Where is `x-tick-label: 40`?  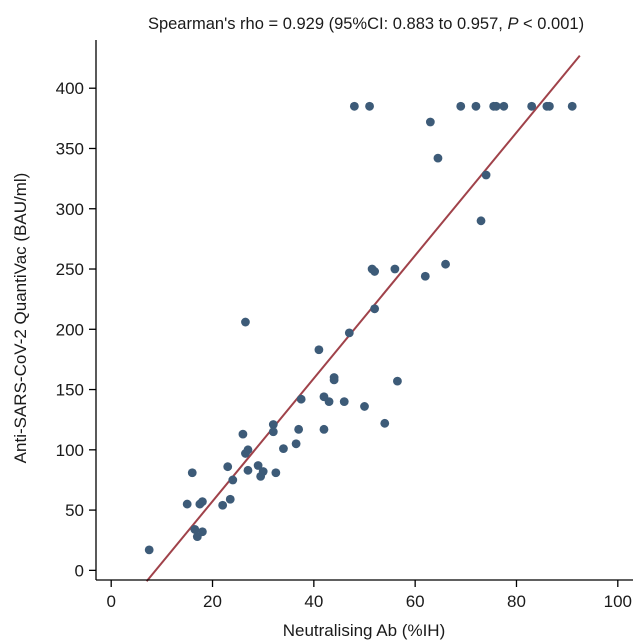
x-tick-label: 40 is located at coordinates (313, 601).